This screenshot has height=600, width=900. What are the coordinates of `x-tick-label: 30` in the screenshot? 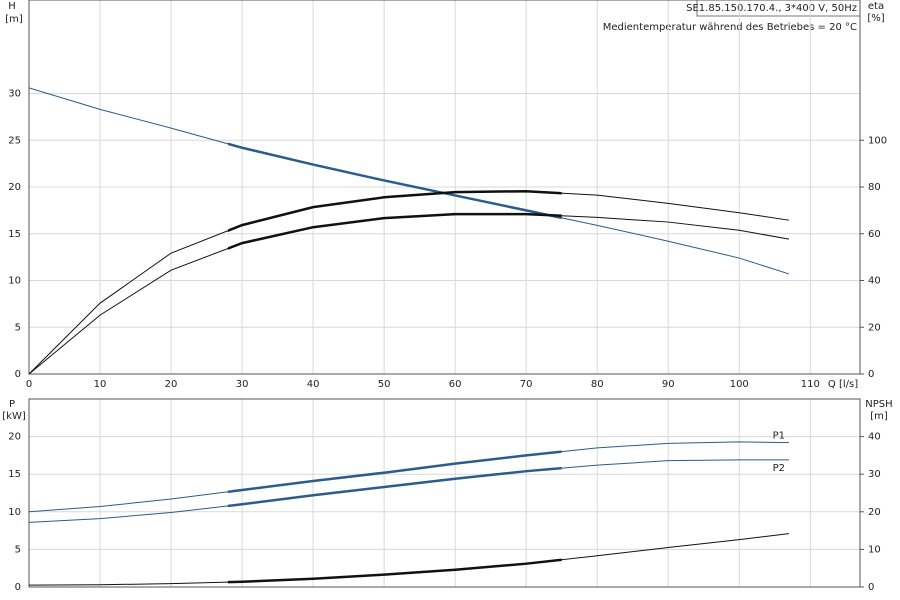 It's located at (242, 384).